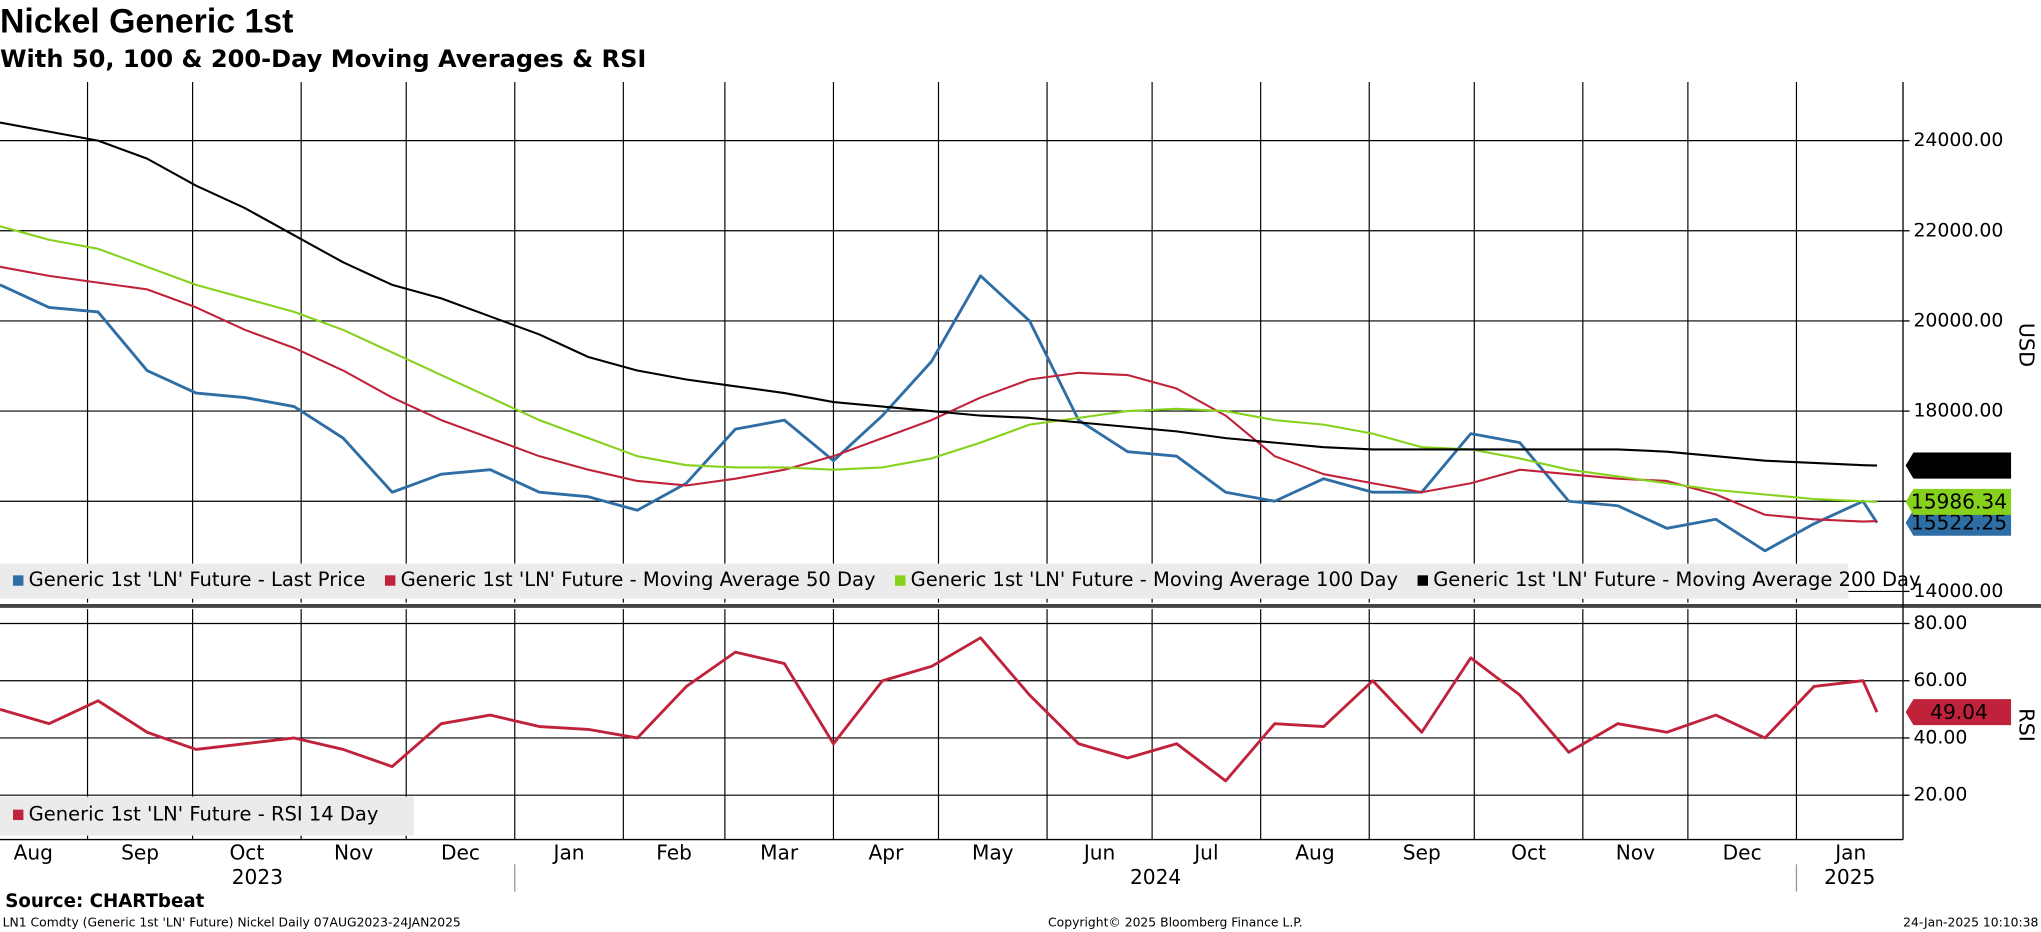 This screenshot has width=2041, height=932. What do you see at coordinates (1098, 852) in the screenshot?
I see `x-tick-label: Jun` at bounding box center [1098, 852].